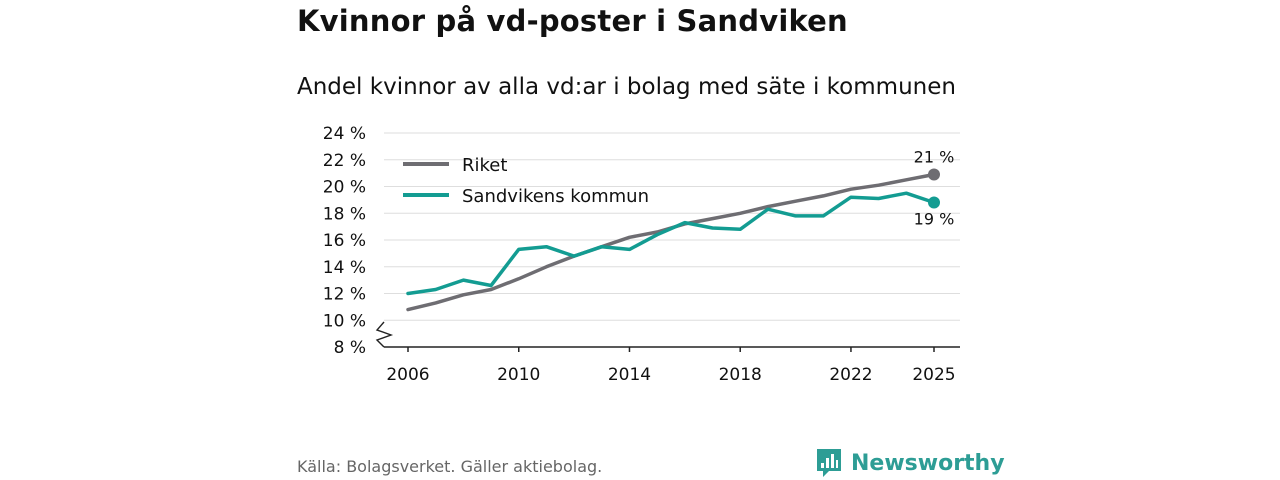 Image resolution: width=1280 pixels, height=480 pixels. Describe the element at coordinates (407, 375) in the screenshot. I see `x-tick-label: 2006` at that location.